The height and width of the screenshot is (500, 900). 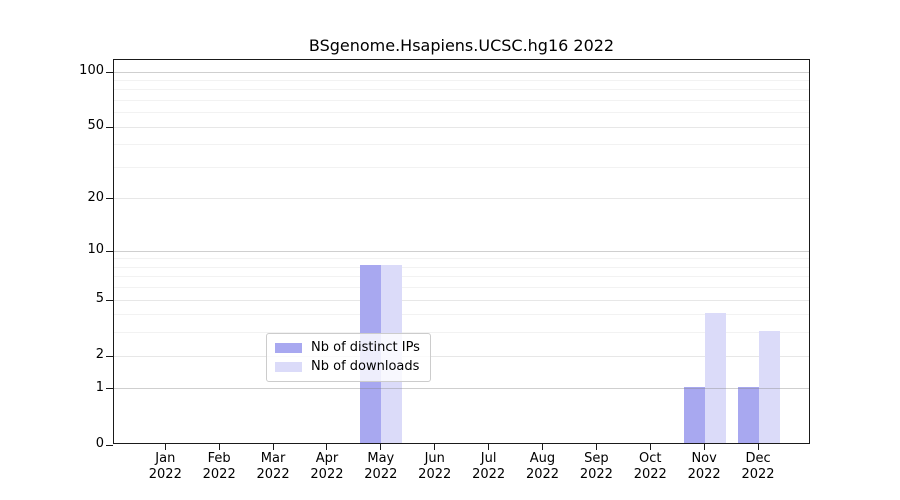 I want to click on x-tick-month: May, so click(x=381, y=458).